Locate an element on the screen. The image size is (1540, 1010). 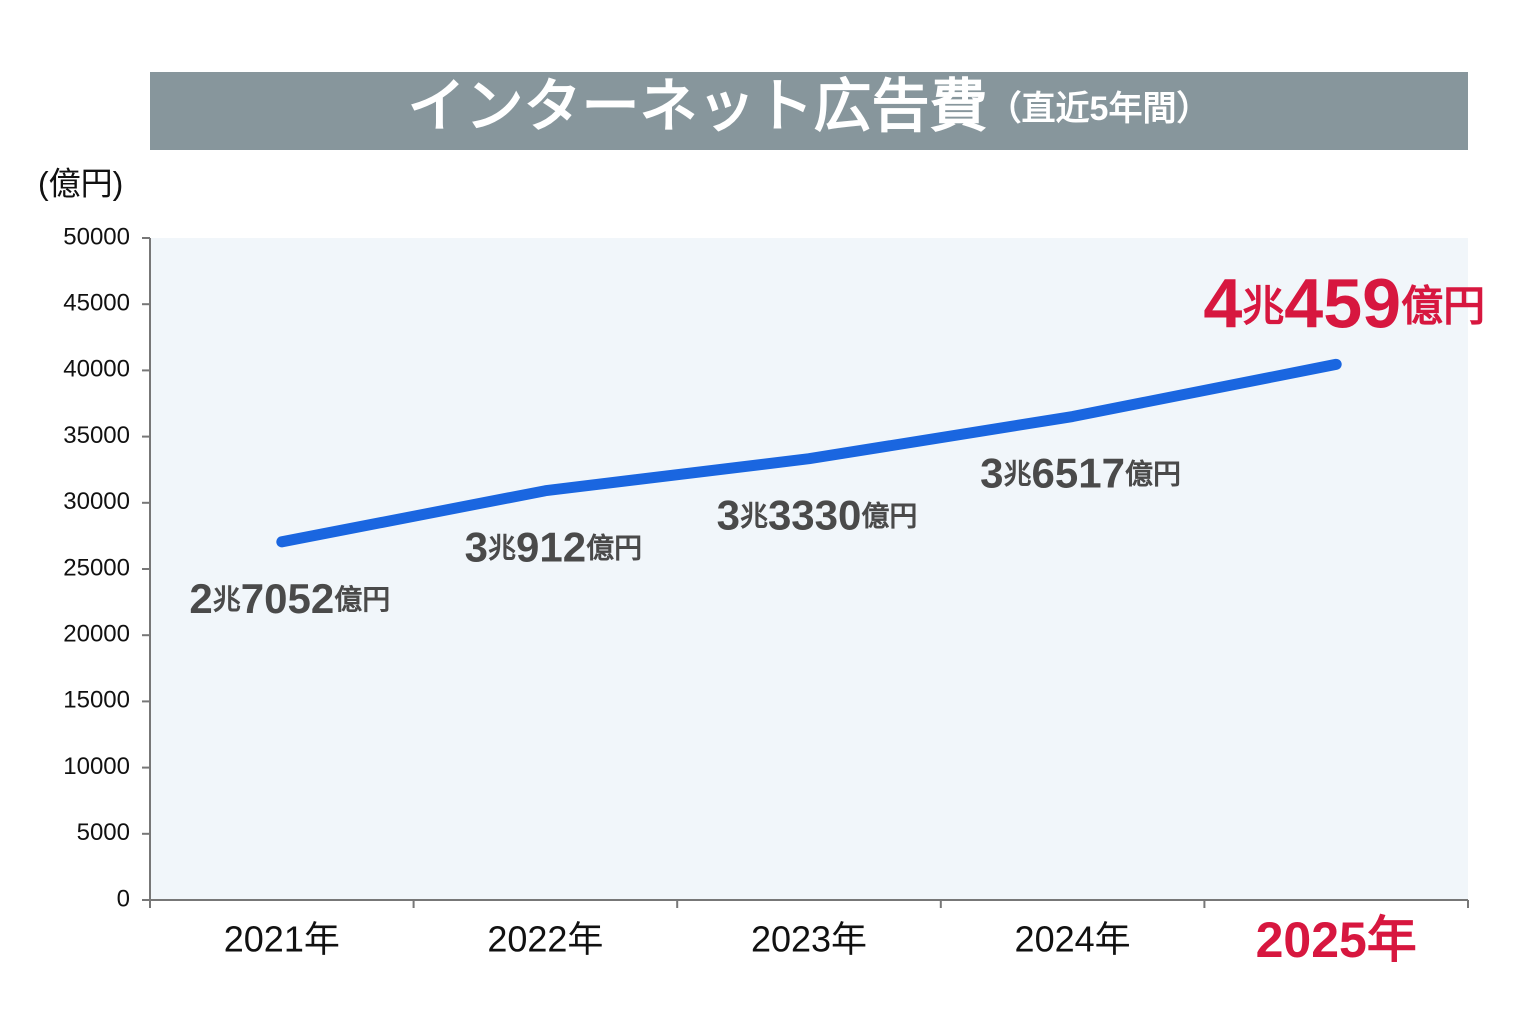
chart-title: インターネット広告費 is located at coordinates (698, 106).